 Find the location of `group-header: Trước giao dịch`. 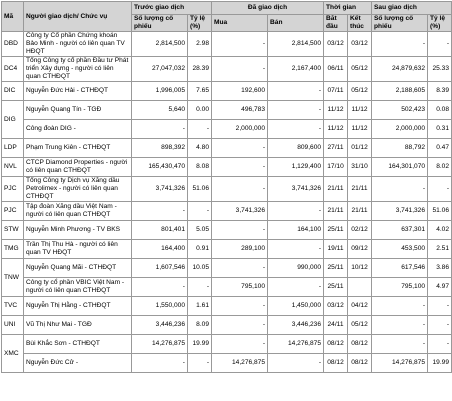

group-header: Trước giao dịch is located at coordinates (171, 8).